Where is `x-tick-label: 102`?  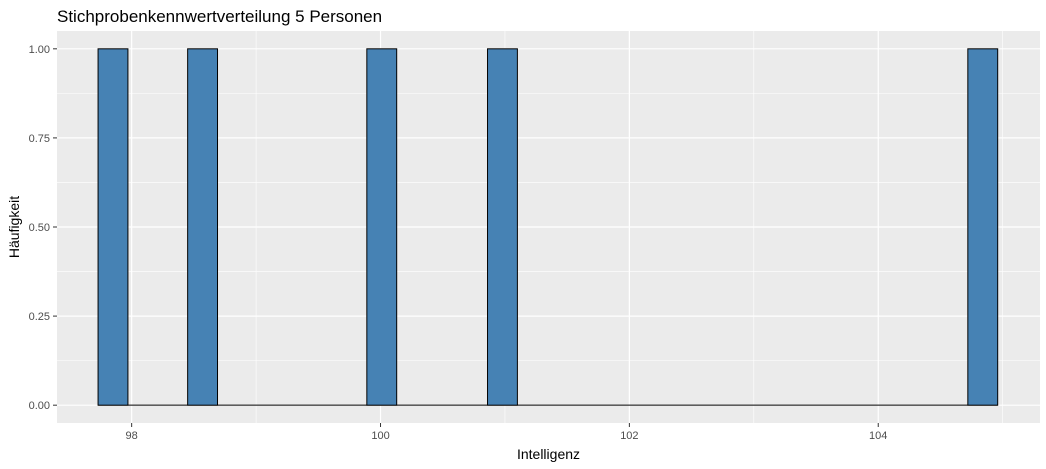
x-tick-label: 102 is located at coordinates (629, 436).